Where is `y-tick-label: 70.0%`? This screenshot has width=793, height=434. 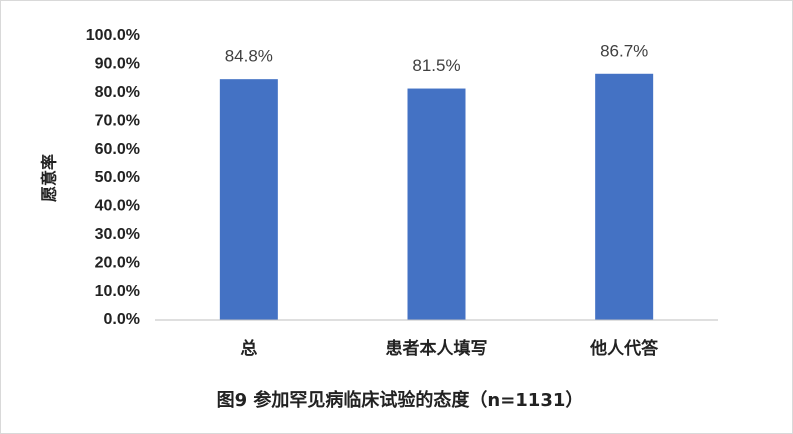
y-tick-label: 70.0% is located at coordinates (117, 120).